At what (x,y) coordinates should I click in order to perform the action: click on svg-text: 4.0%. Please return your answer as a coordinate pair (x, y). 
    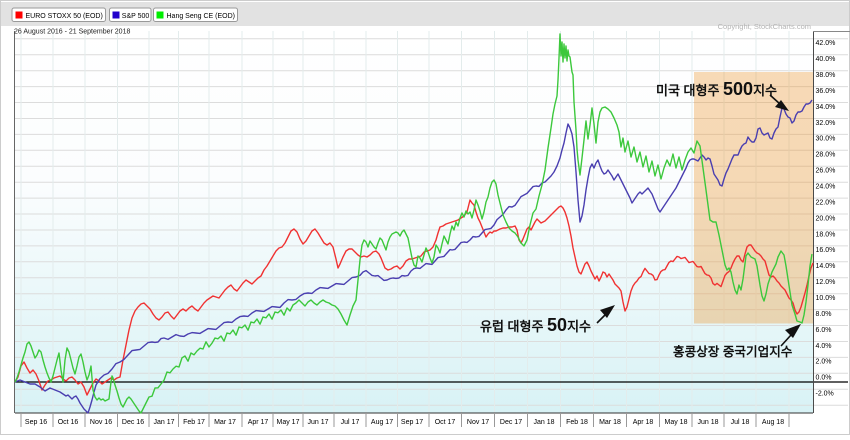
    Looking at the image, I should click on (824, 346).